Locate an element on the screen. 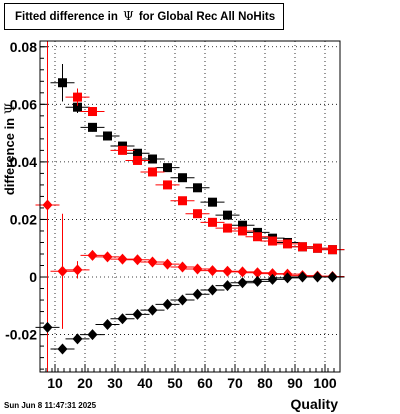  chart-title-symbol: Ψ is located at coordinates (128, 16).